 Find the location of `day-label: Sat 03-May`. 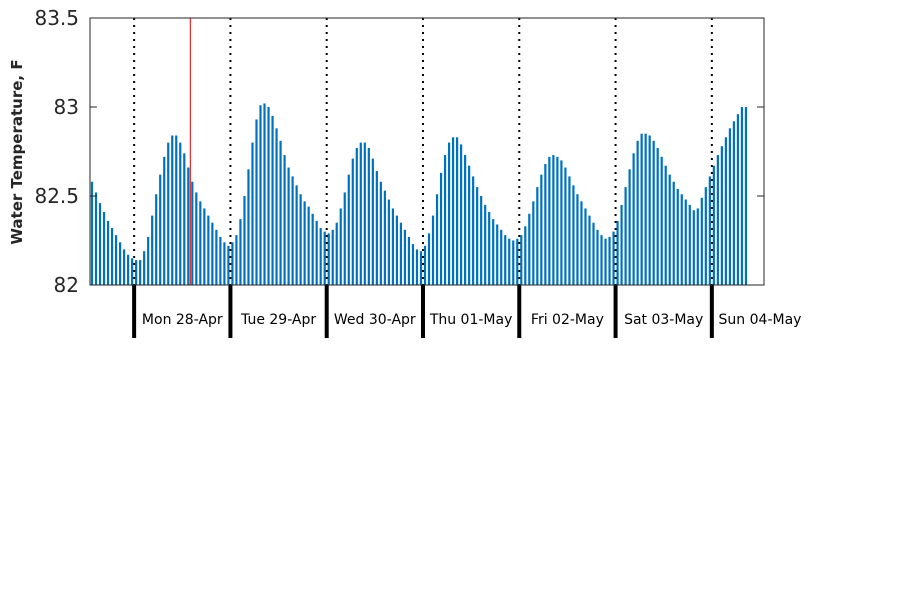

day-label: Sat 03-May is located at coordinates (663, 320).